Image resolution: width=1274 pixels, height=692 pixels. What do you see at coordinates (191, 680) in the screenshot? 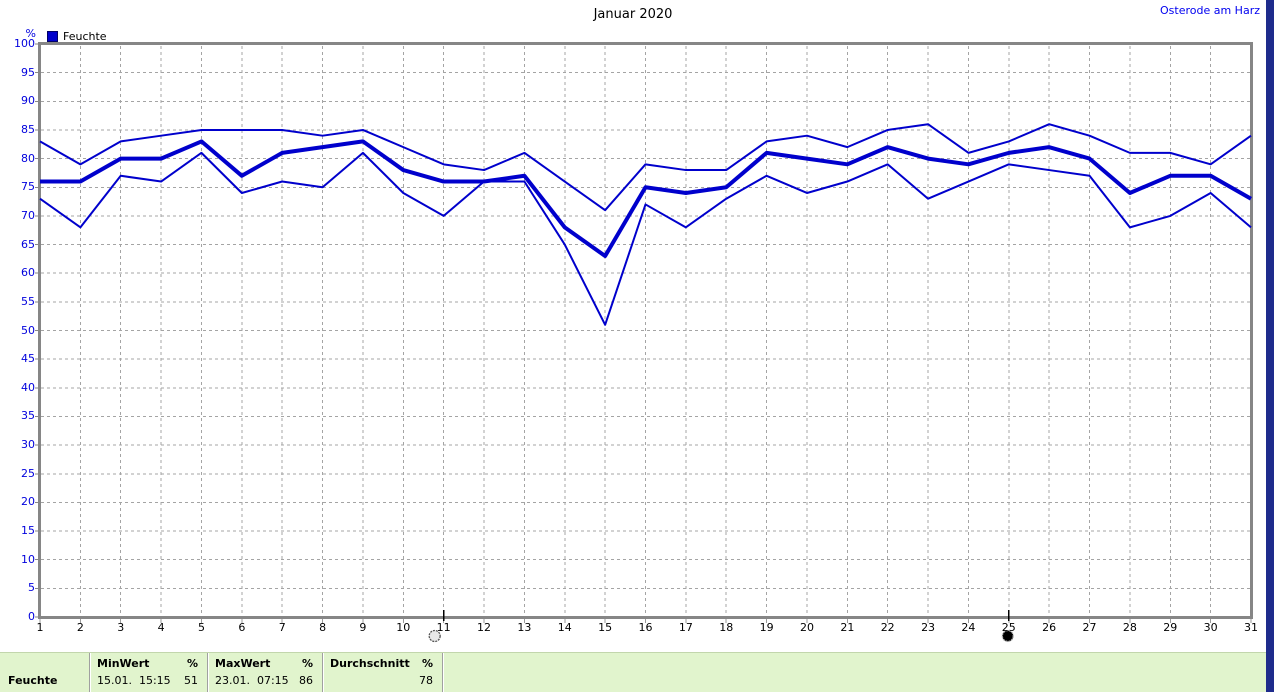
I see `minwert-value: 51` at bounding box center [191, 680].